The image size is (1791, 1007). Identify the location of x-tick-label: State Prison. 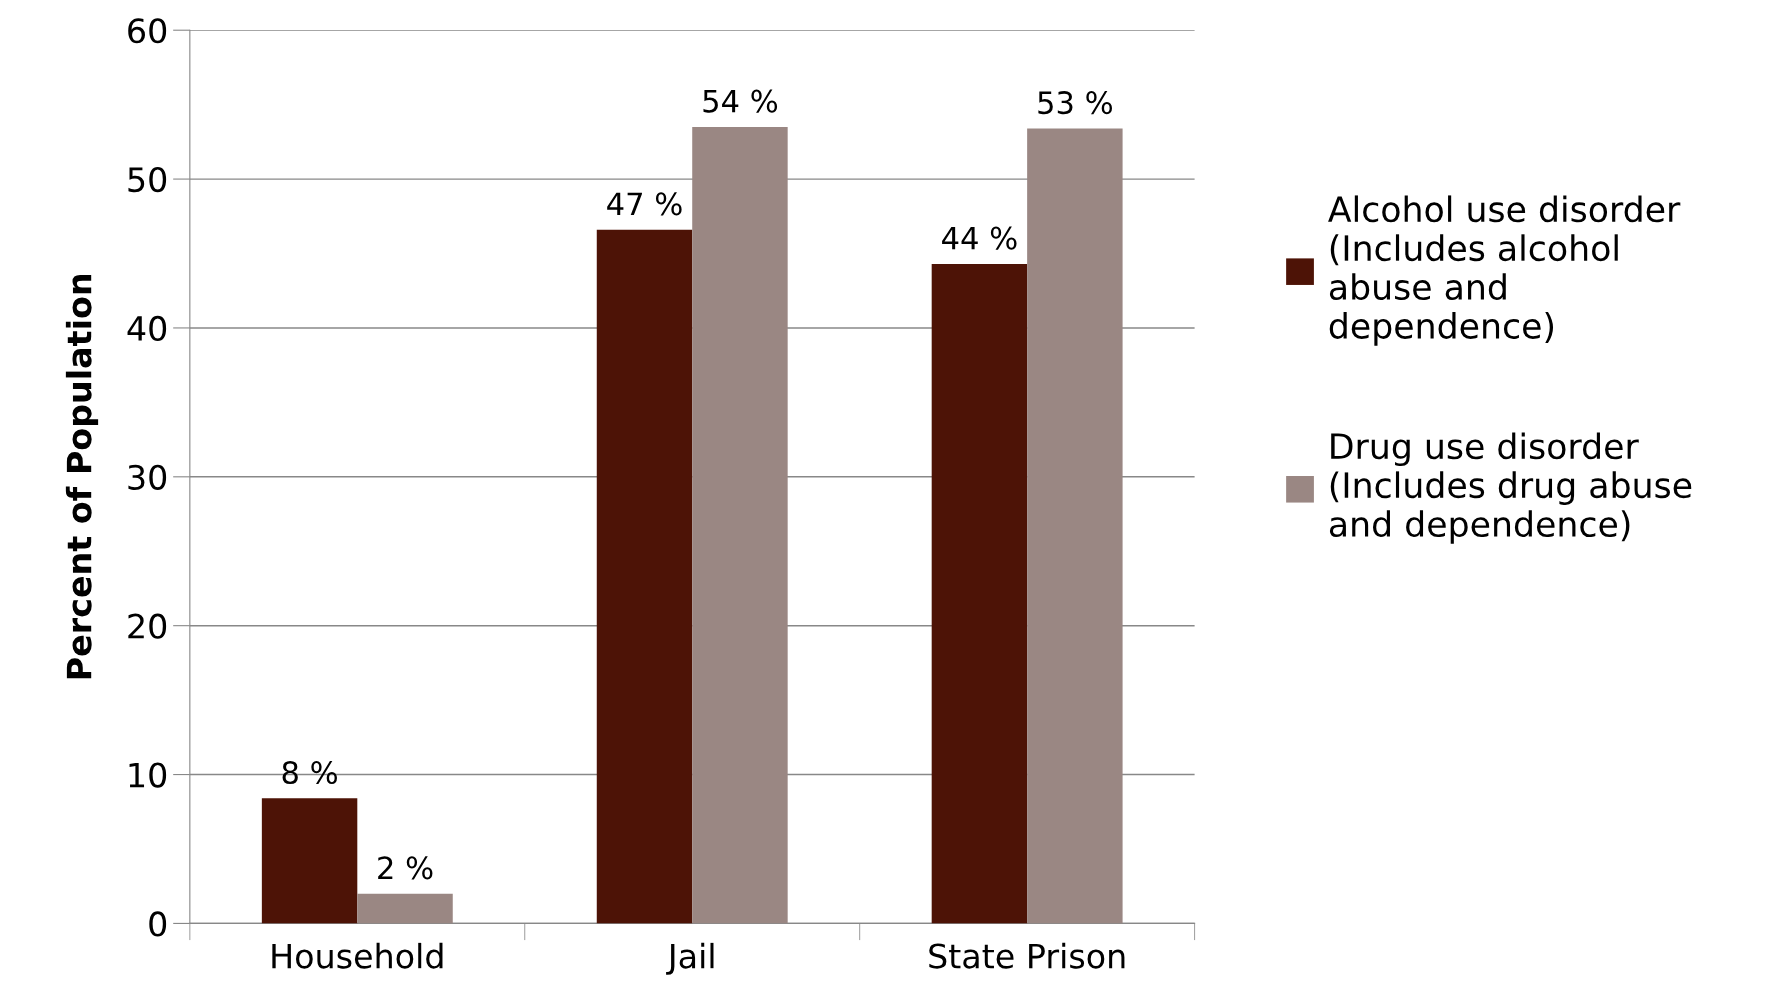
(1027, 955).